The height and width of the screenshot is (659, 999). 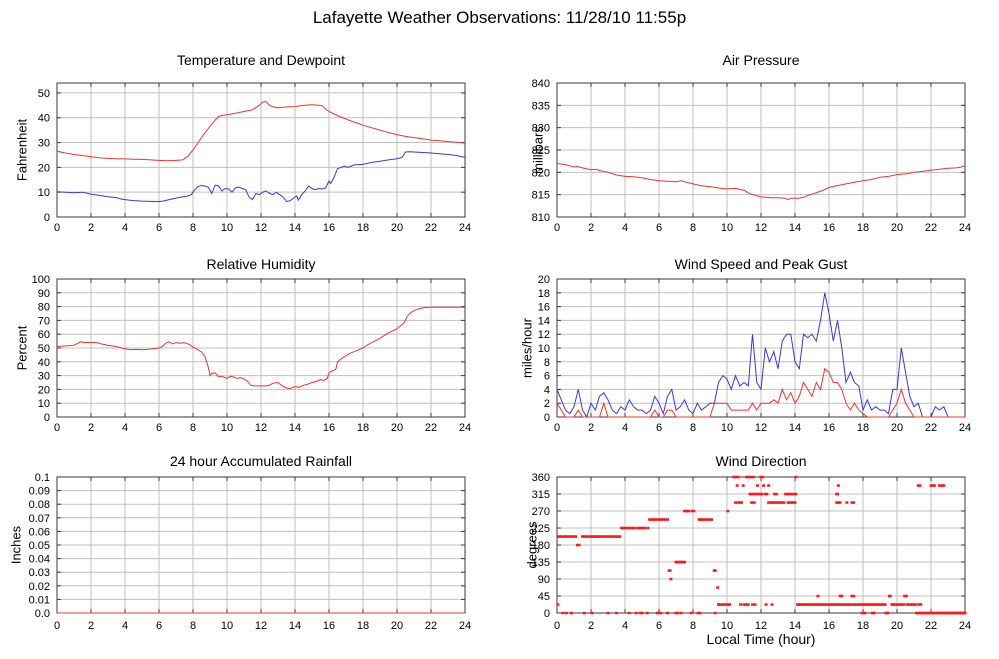 What do you see at coordinates (261, 264) in the screenshot?
I see `chart-title: Relative Humidity` at bounding box center [261, 264].